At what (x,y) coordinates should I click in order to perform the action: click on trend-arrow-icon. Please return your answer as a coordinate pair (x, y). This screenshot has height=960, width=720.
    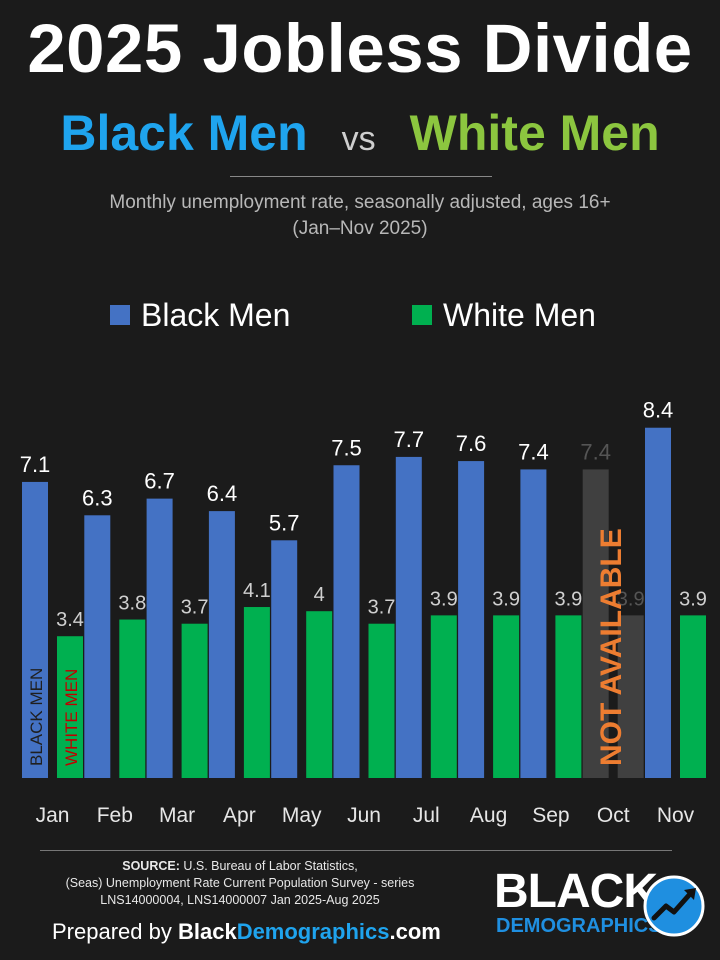
    Looking at the image, I should click on (674, 906).